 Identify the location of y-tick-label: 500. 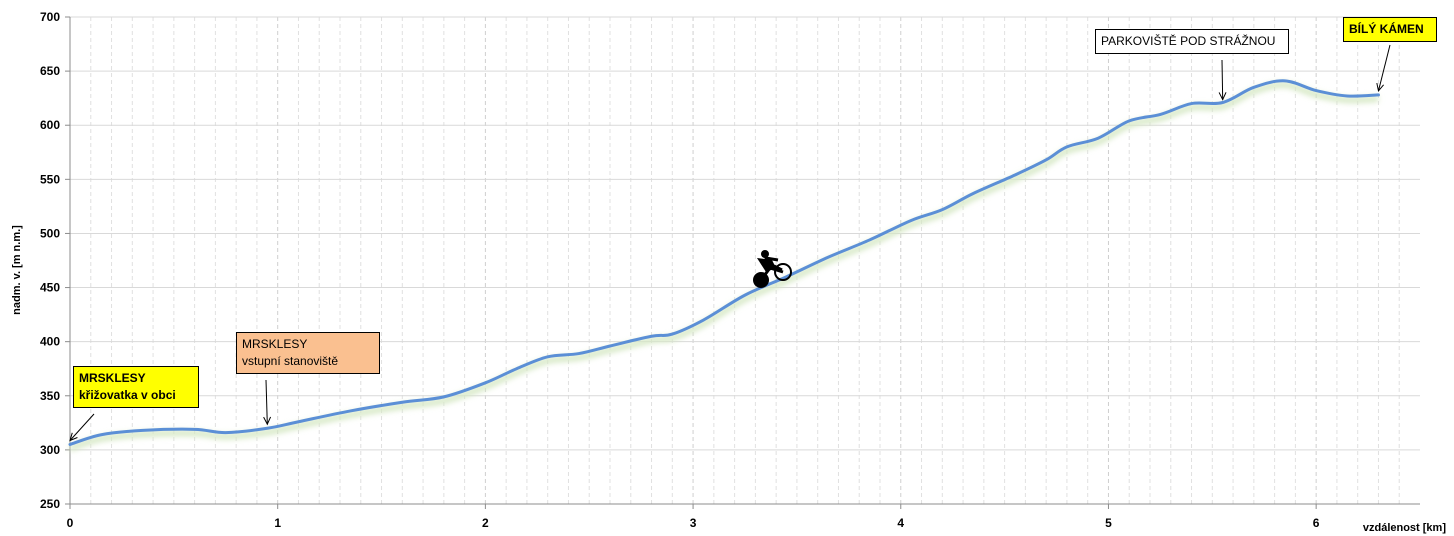
(50, 233).